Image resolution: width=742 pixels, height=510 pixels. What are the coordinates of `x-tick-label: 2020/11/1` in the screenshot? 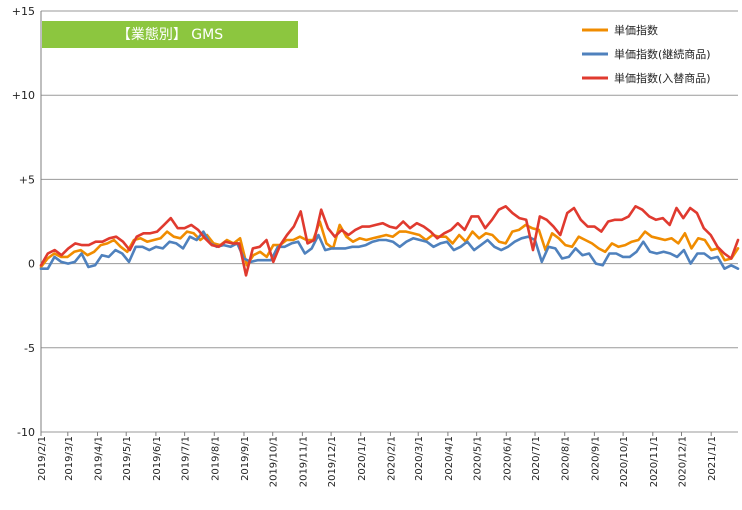 It's located at (654, 461).